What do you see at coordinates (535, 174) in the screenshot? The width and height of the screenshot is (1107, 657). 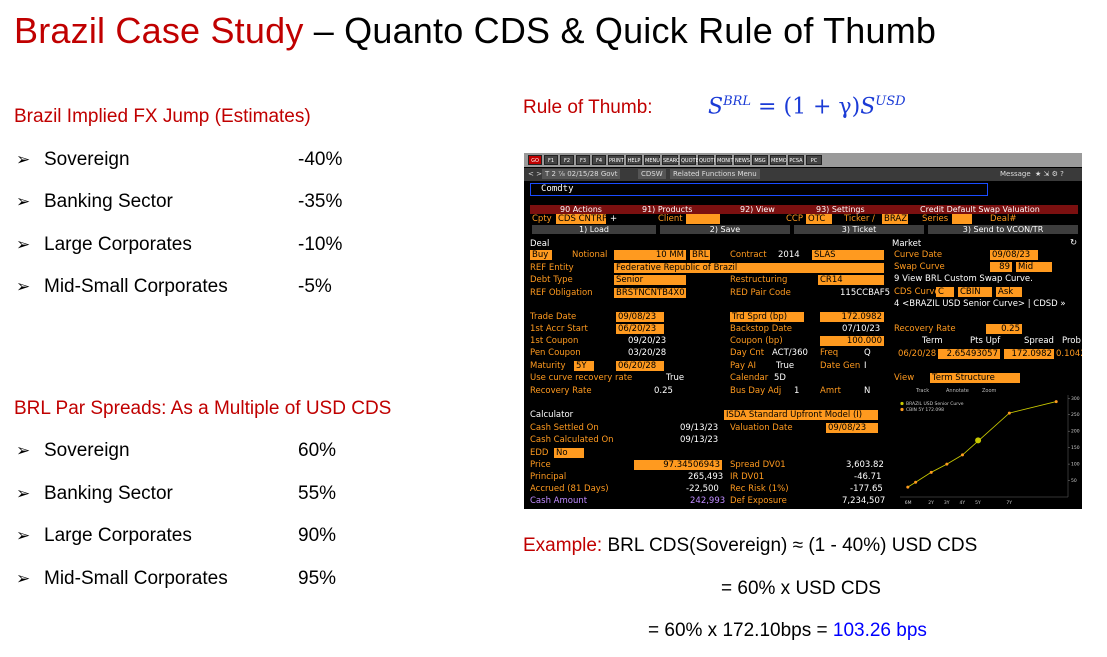 I see `nav-arrows-icon: < >` at bounding box center [535, 174].